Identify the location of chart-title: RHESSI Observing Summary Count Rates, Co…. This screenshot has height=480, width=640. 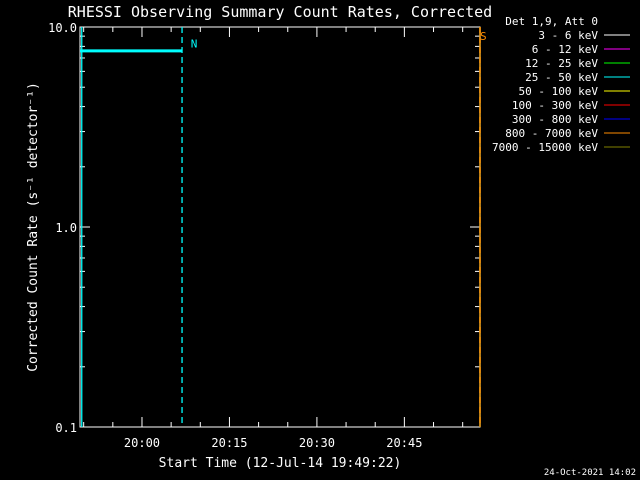
(280, 12).